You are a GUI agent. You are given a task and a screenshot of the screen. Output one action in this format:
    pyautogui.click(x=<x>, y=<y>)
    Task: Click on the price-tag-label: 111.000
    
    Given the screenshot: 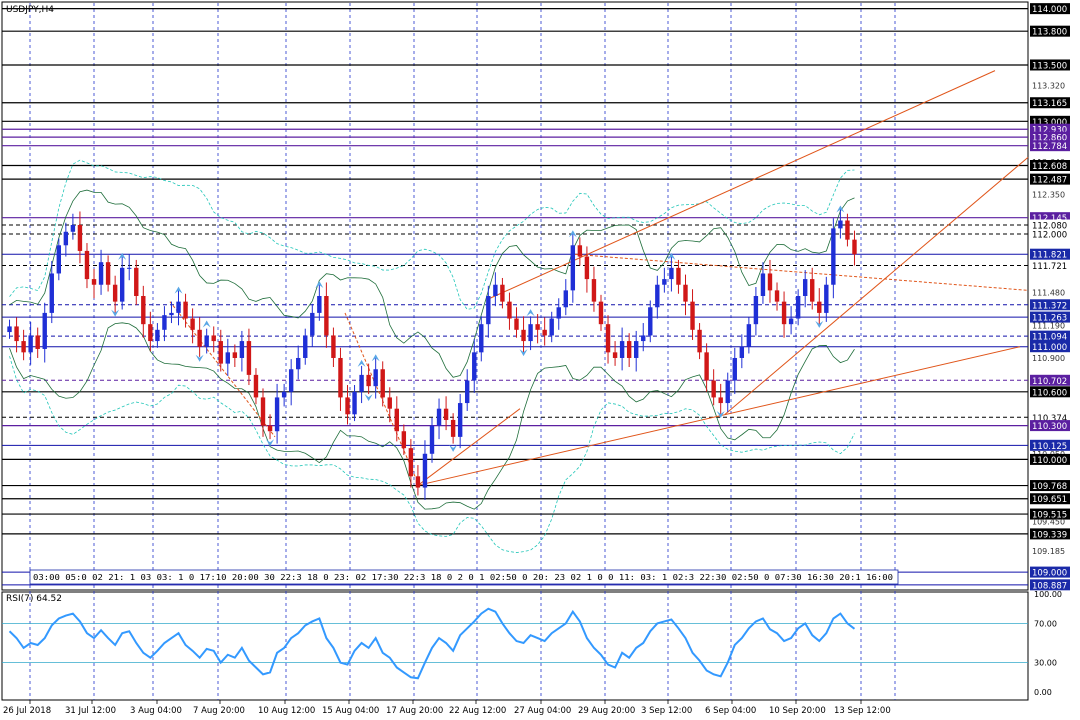 What is the action you would take?
    pyautogui.click(x=1049, y=348)
    